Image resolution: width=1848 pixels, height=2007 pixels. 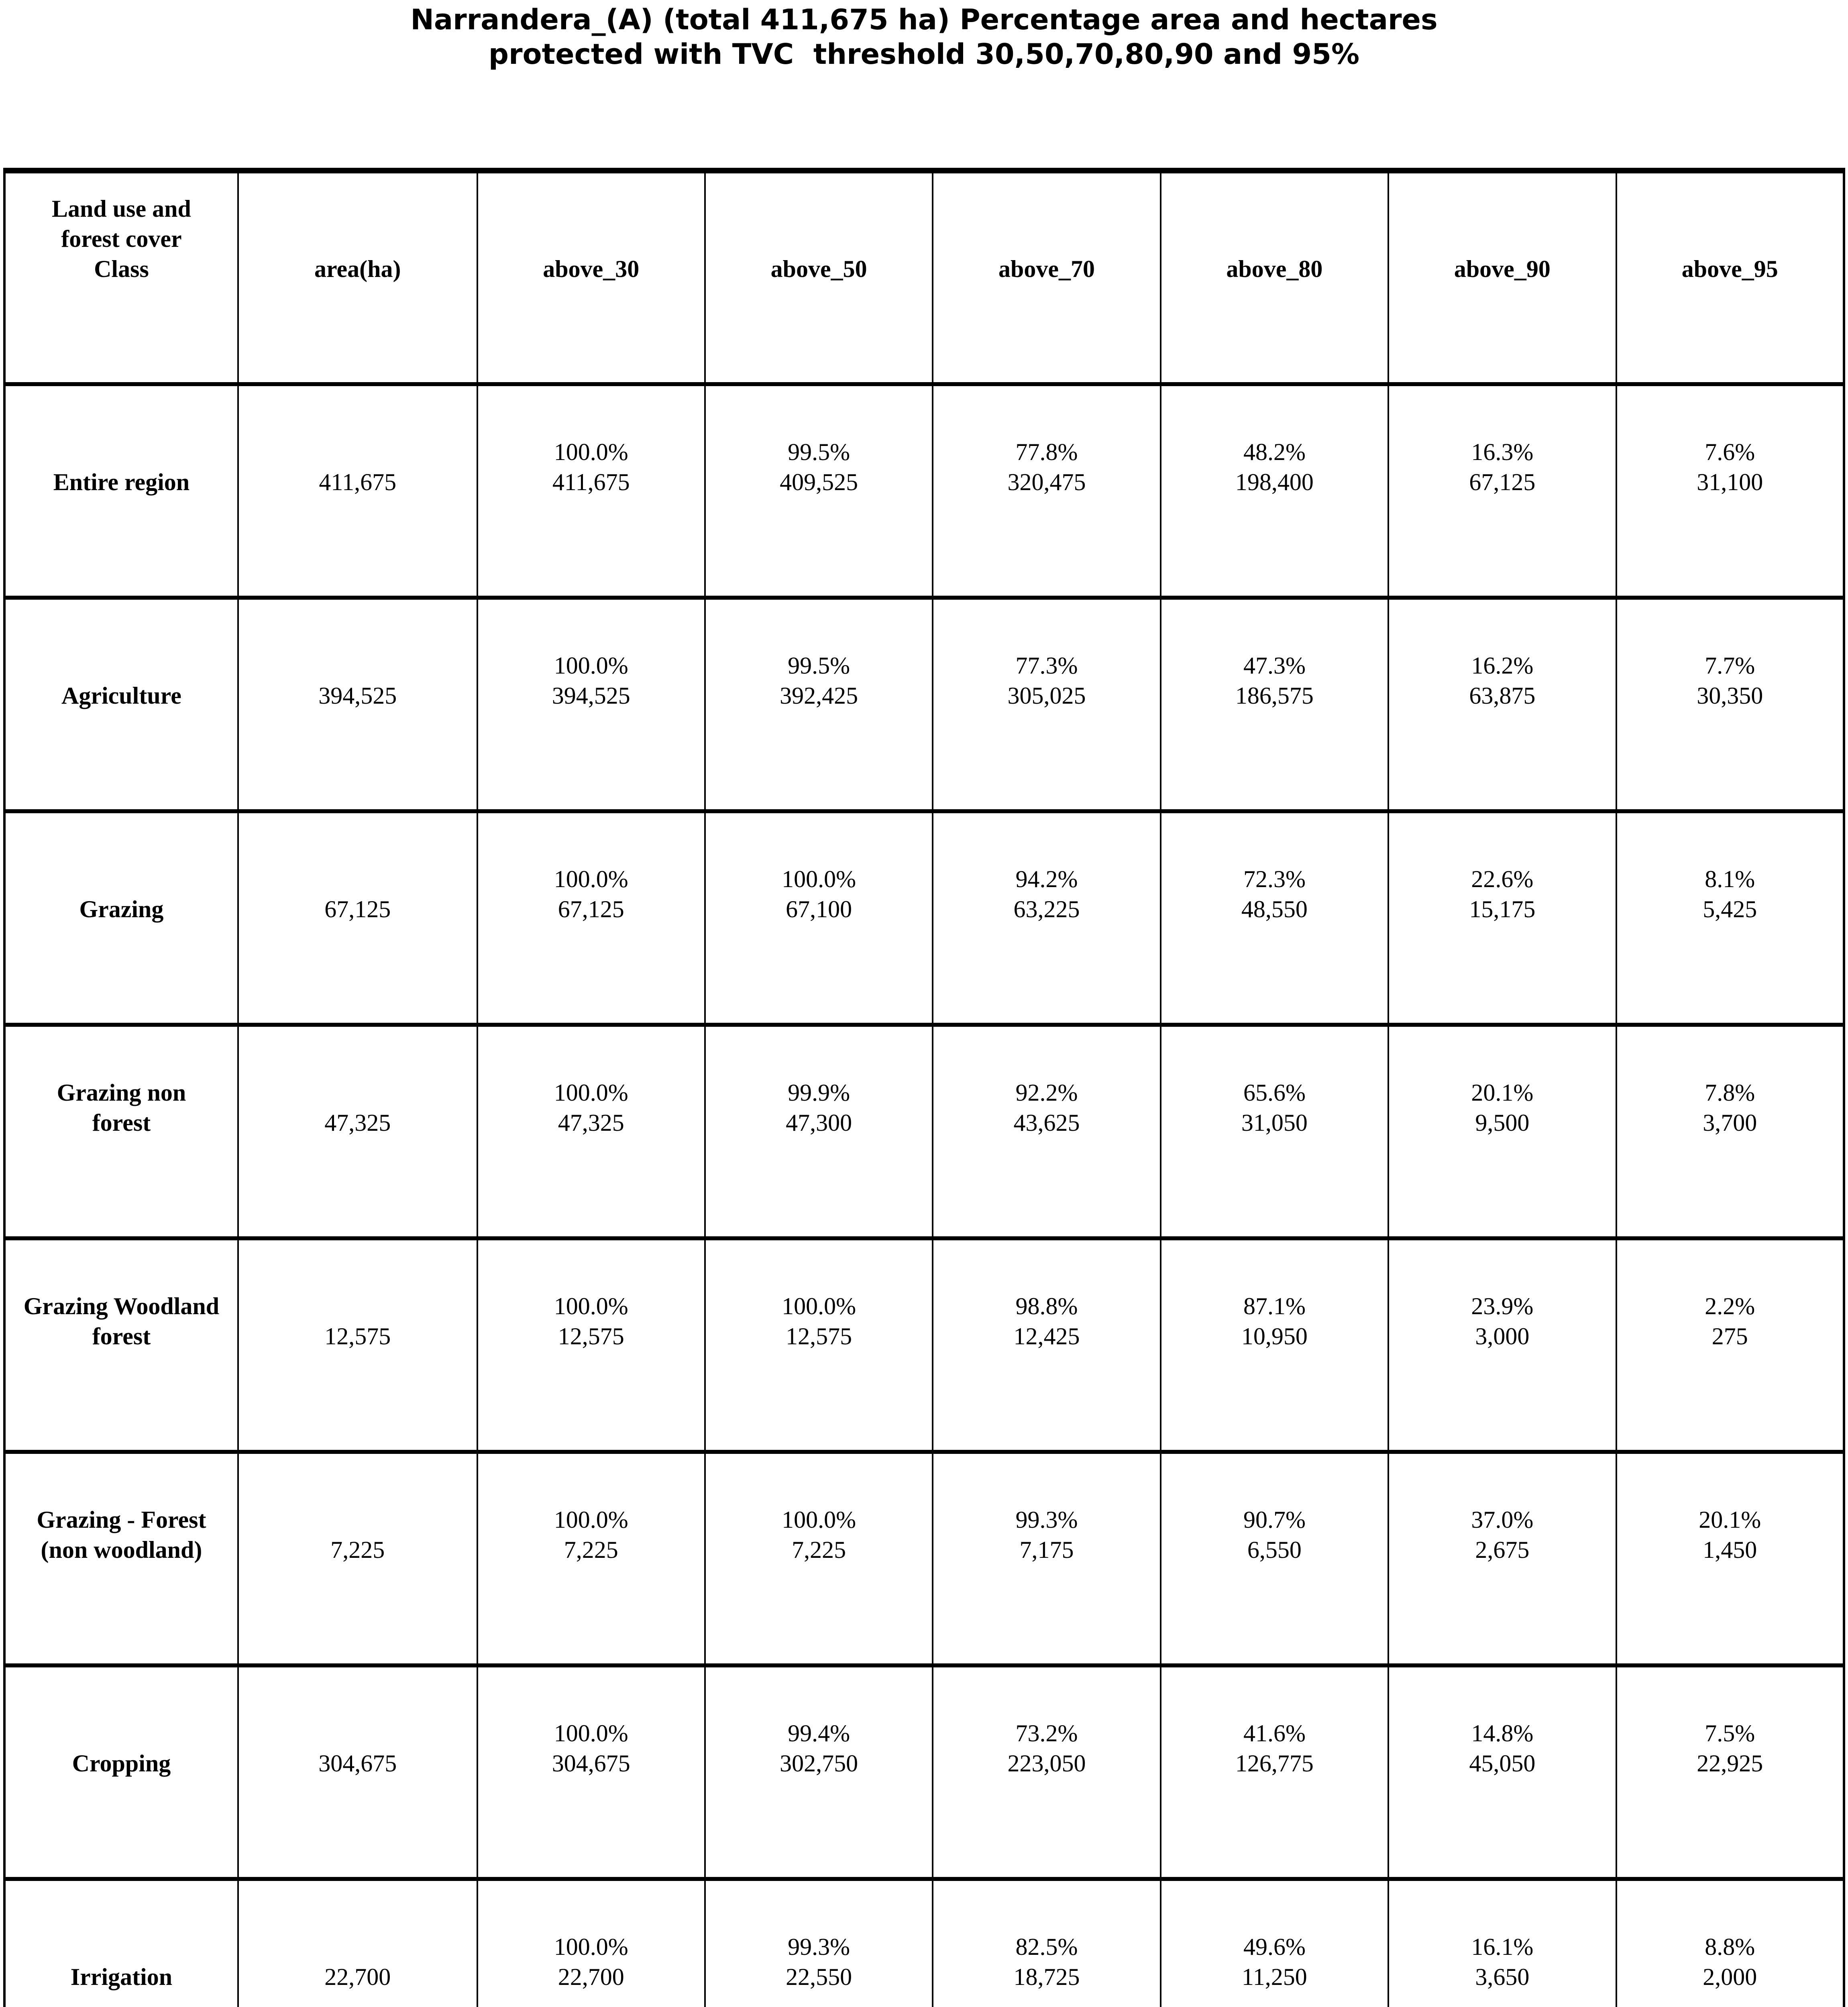 I want to click on value-cell: 99.5% 392,425, so click(x=819, y=704).